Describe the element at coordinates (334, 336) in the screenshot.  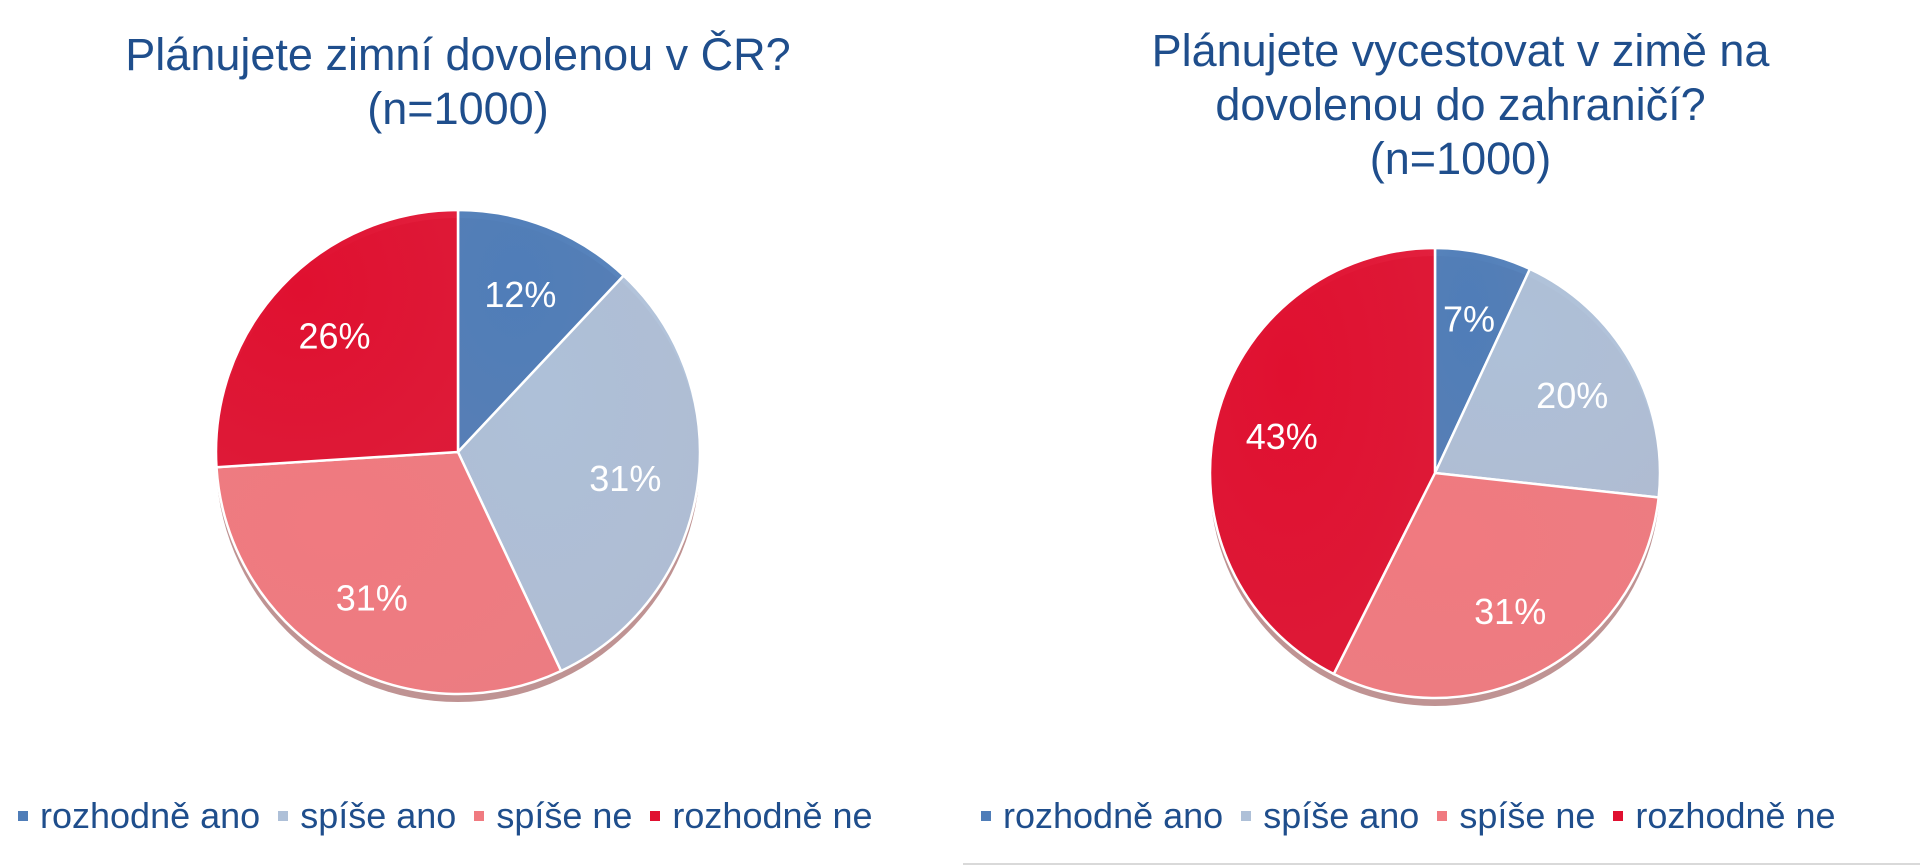
I see `data-label: 26%` at that location.